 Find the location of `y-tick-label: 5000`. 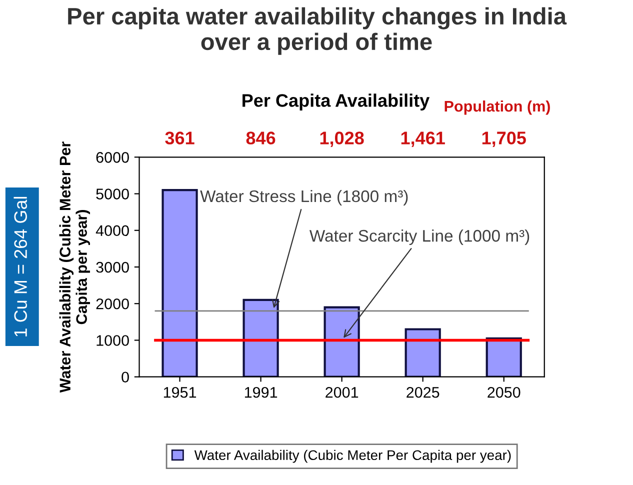

y-tick-label: 5000 is located at coordinates (112, 194).